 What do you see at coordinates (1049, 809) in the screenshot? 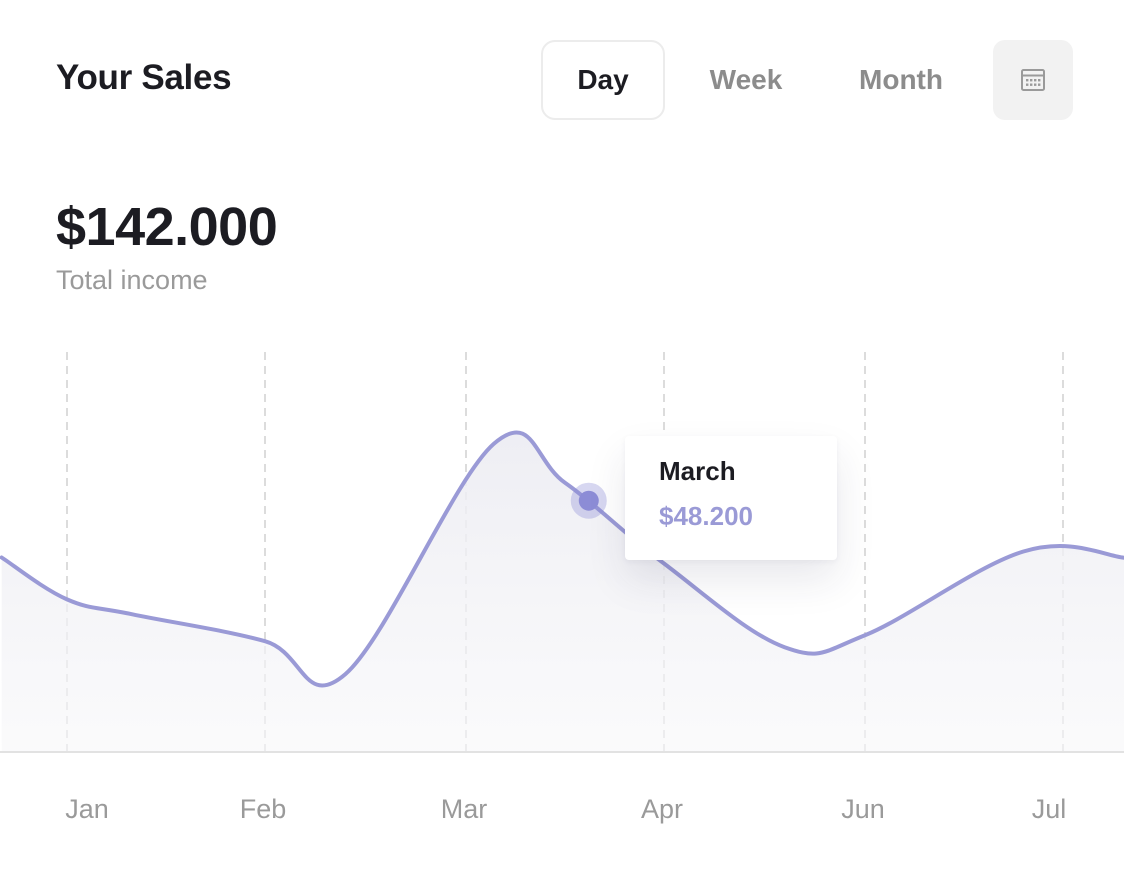
I see `x-tick-label-jul: Jul` at bounding box center [1049, 809].